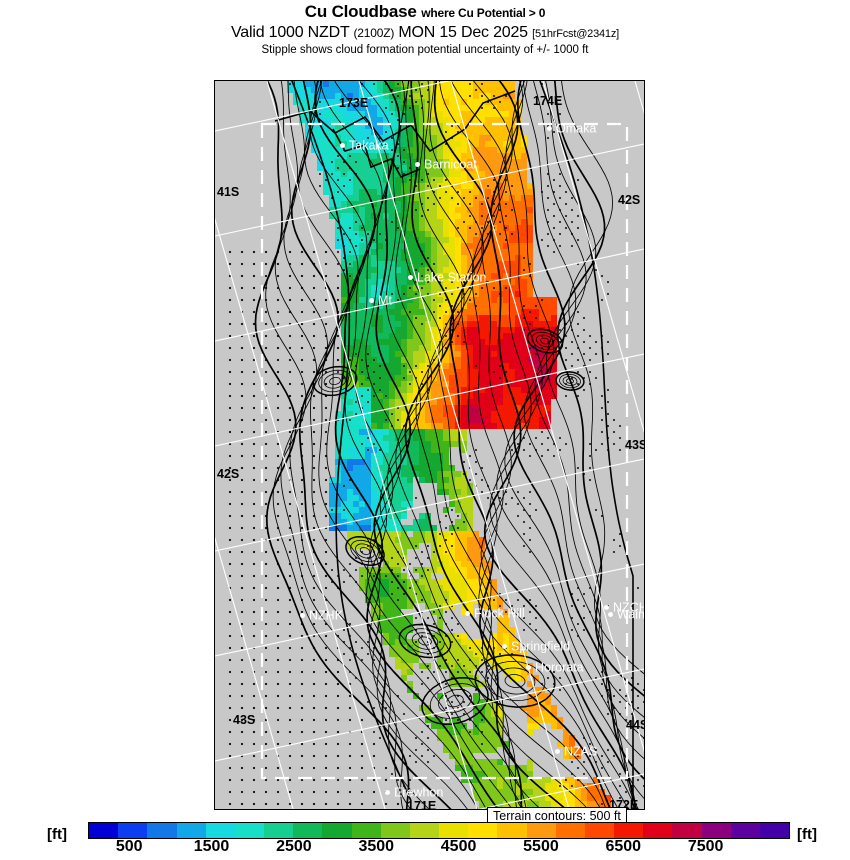 This screenshot has height=860, width=850. Describe the element at coordinates (576, 128) in the screenshot. I see `station-label: Omaka` at that location.